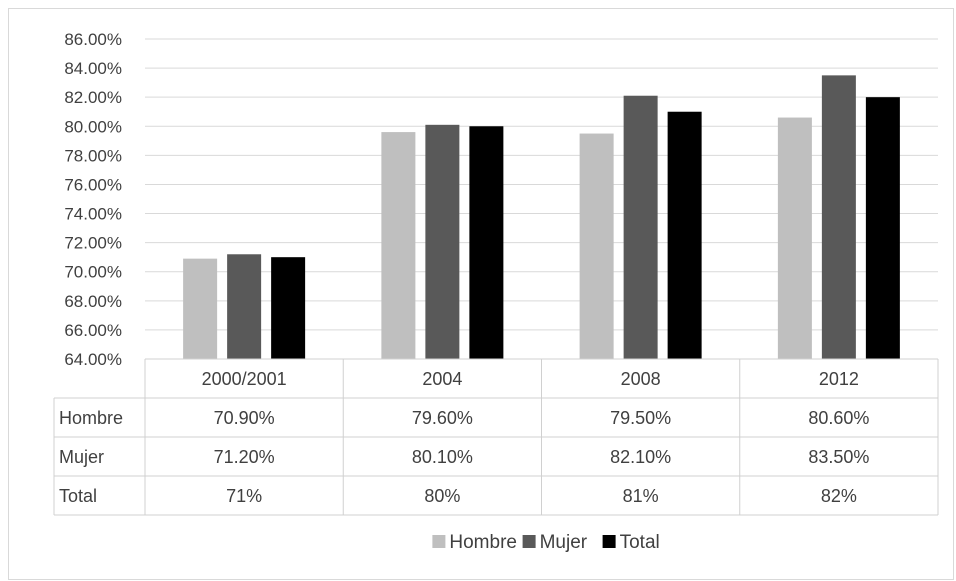  I want to click on table-cell: 79.60%, so click(442, 418).